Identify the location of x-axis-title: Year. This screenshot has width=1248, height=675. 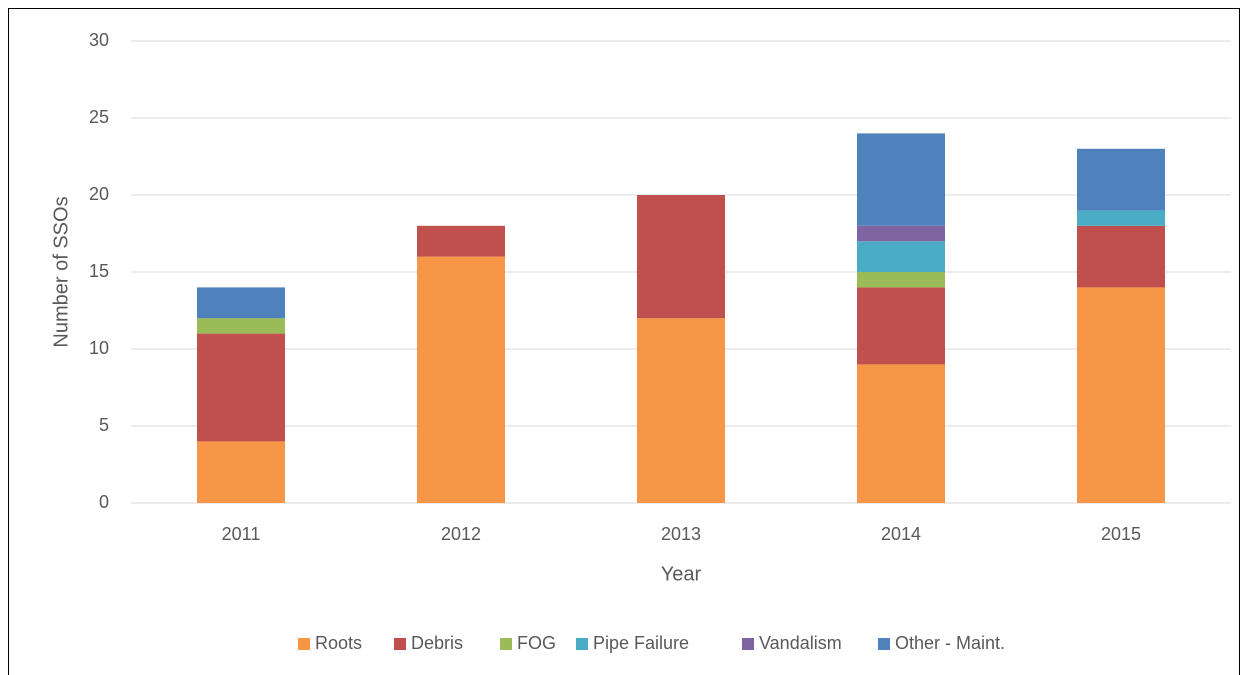
(681, 574).